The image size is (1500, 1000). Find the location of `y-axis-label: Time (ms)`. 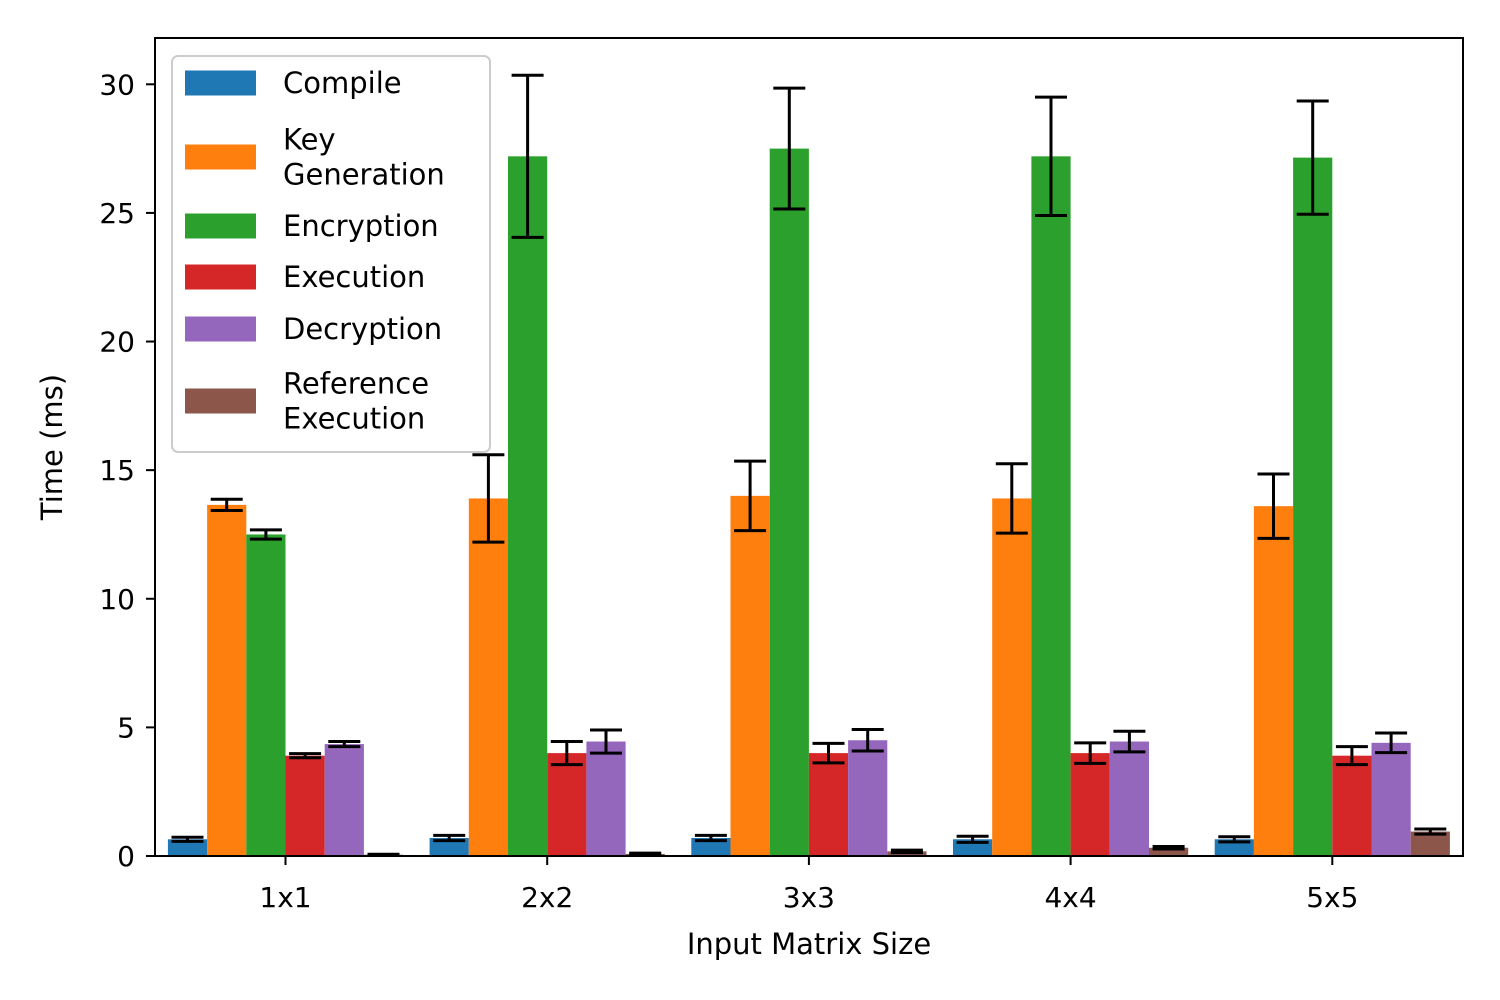

y-axis-label: Time (ms) is located at coordinates (52, 447).